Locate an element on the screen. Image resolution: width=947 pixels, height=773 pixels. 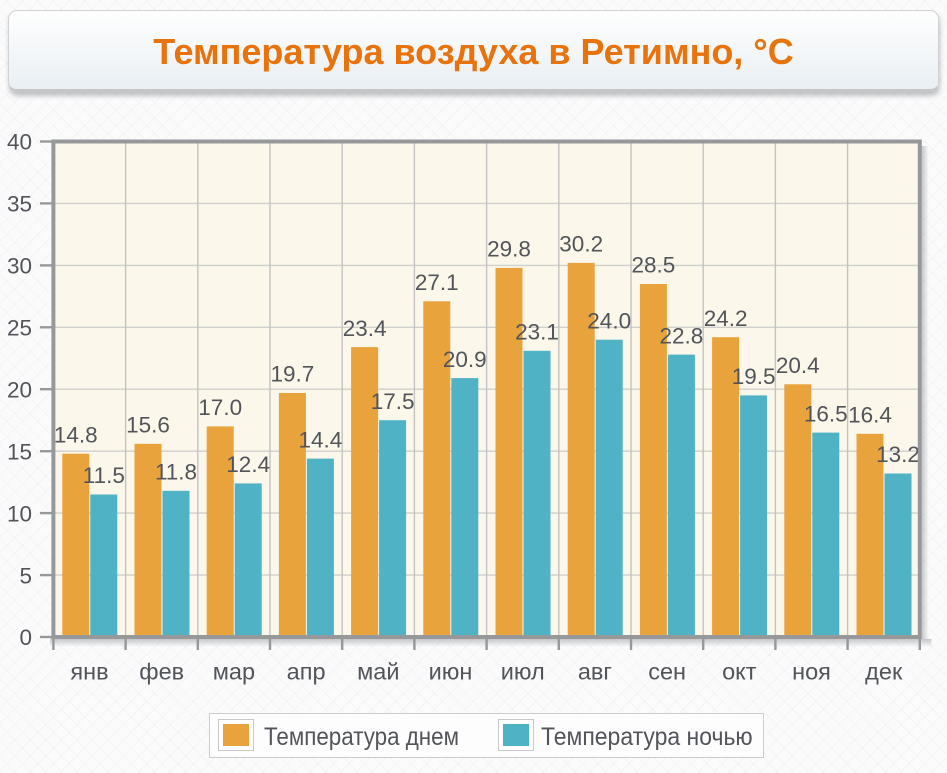
svg-text: 23.1 is located at coordinates (537, 332).